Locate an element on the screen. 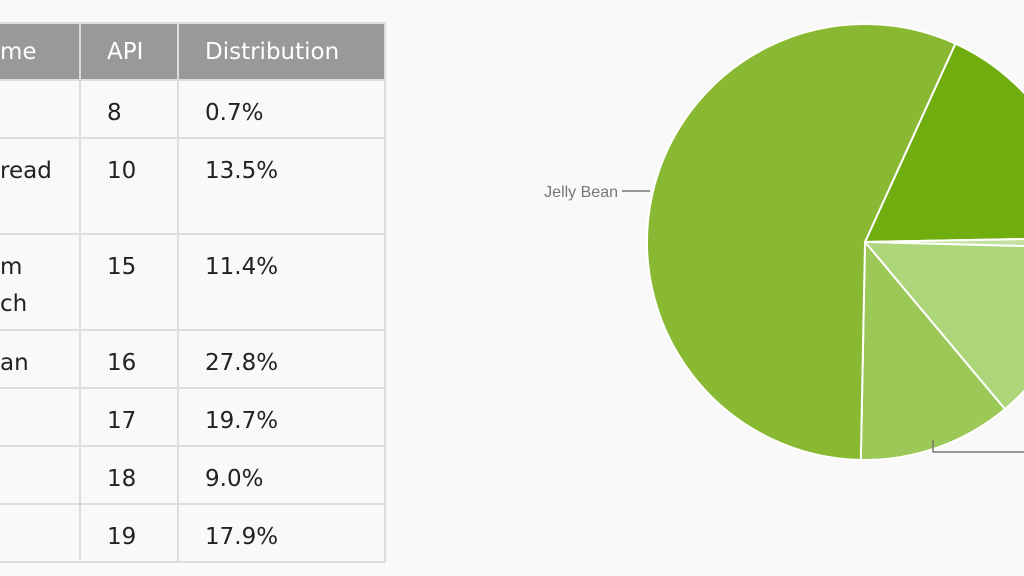 The width and height of the screenshot is (1024, 576). cell-api: 19 is located at coordinates (129, 533).